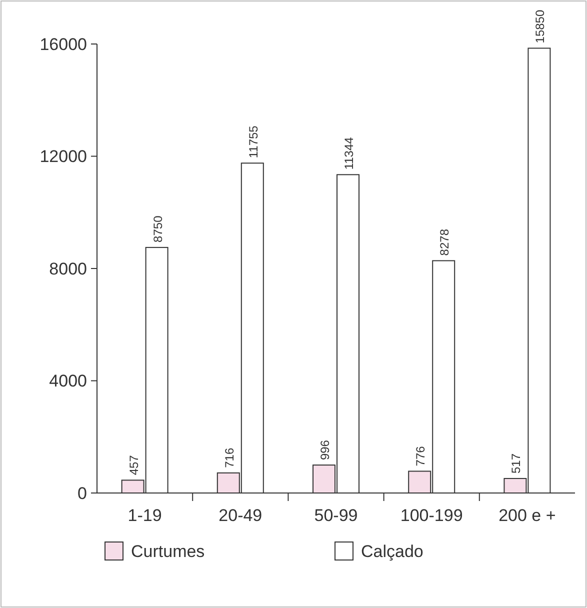 This screenshot has width=587, height=608. What do you see at coordinates (240, 515) in the screenshot?
I see `x-tick-label: 20-49` at bounding box center [240, 515].